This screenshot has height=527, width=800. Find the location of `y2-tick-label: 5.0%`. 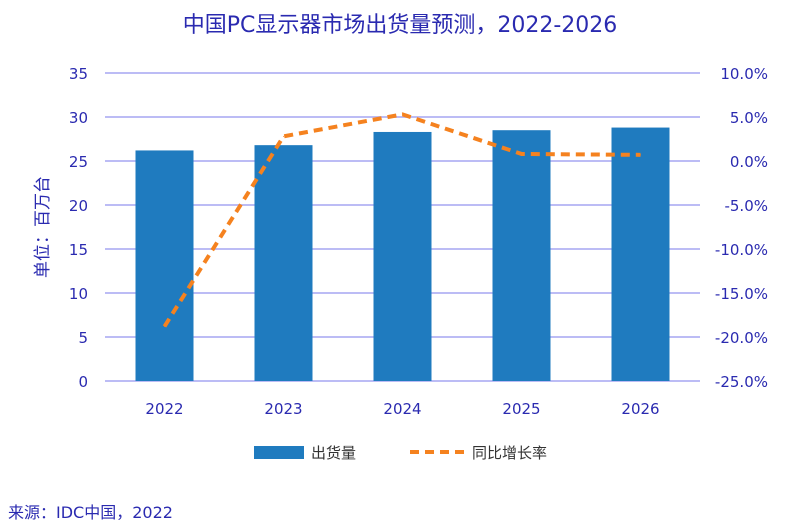

y2-tick-label: 5.0% is located at coordinates (749, 118).